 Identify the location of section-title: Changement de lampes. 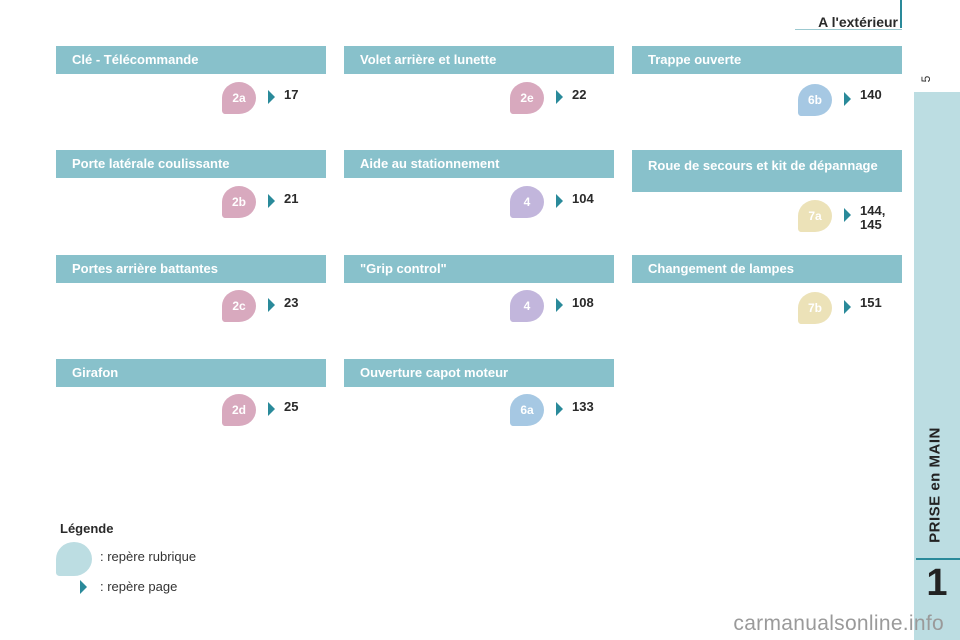
(767, 269).